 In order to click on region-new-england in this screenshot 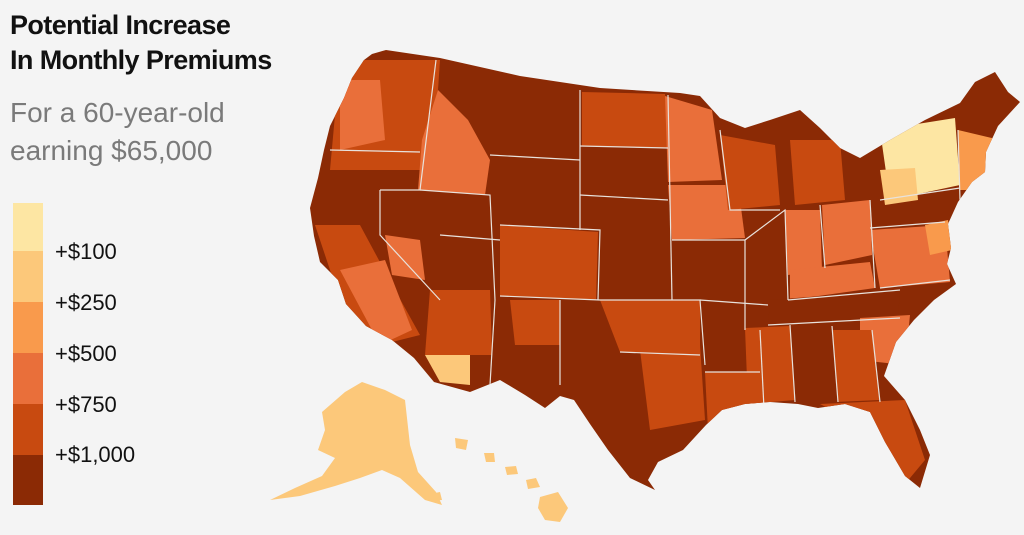, I will do `click(979, 160)`.